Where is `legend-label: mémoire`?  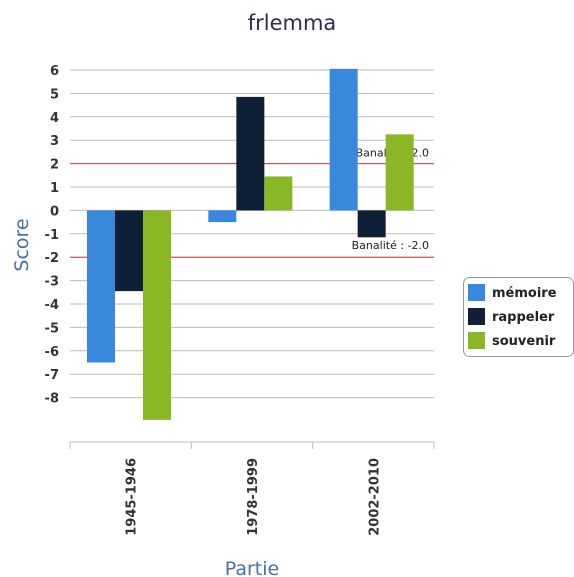
legend-label: mémoire is located at coordinates (524, 293).